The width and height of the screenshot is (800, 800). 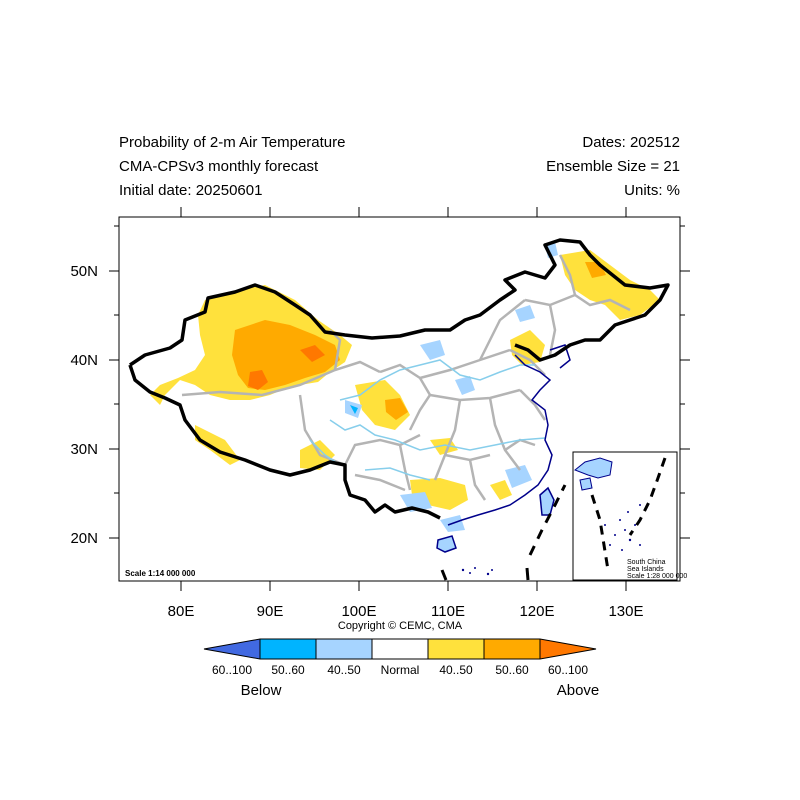 I want to click on colorbar-label-above-low: 40..50, so click(x=456, y=670).